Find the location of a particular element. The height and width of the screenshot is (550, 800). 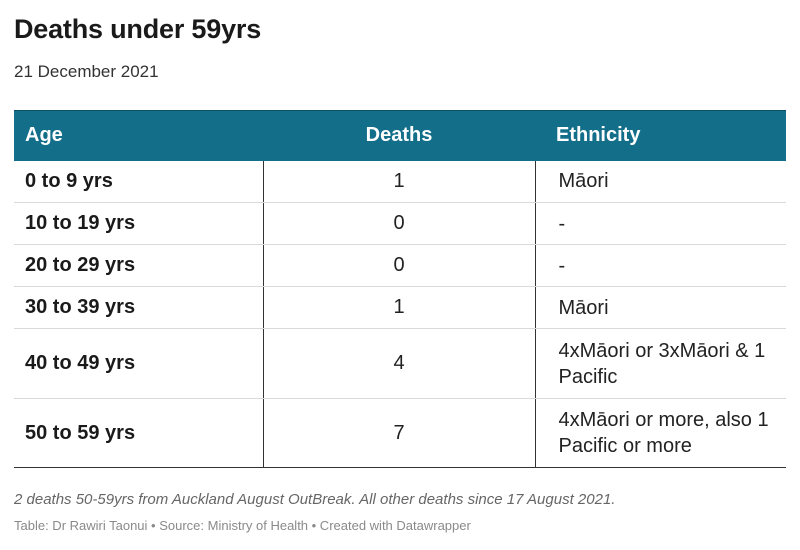

chart-subtitle: 21 December 2021 is located at coordinates (86, 71).